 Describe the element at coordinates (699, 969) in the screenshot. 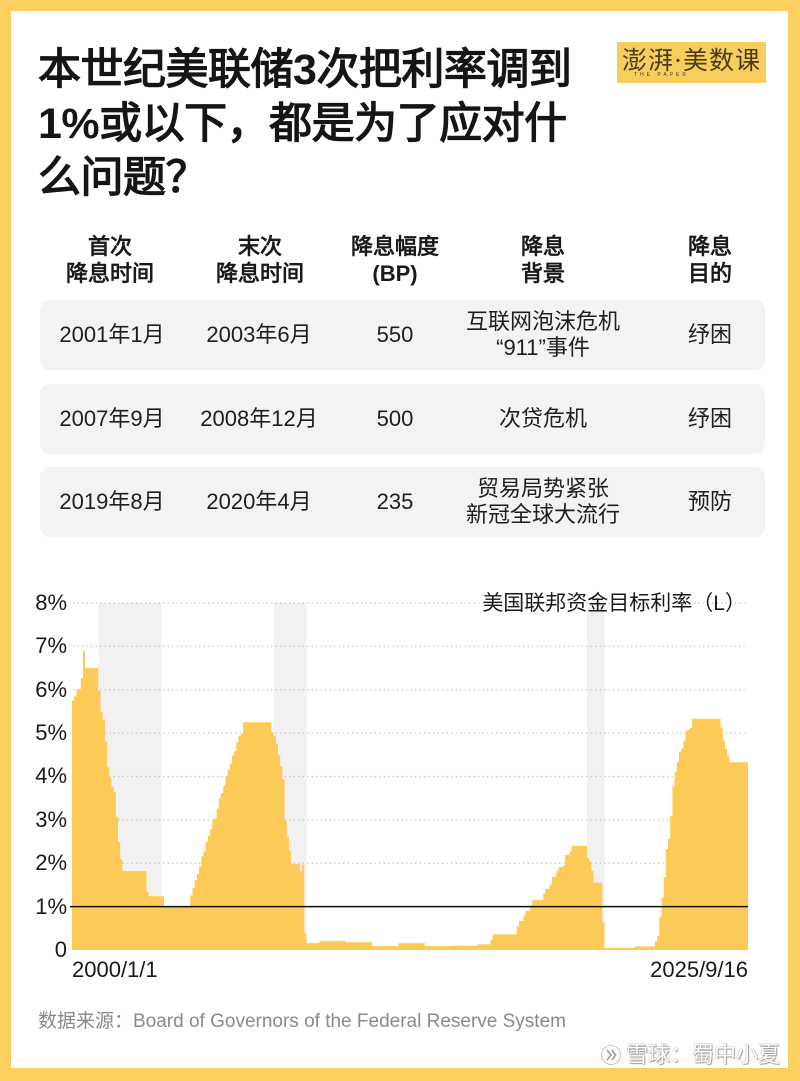

I see `x-tick-label-end: 2025/9/16` at that location.